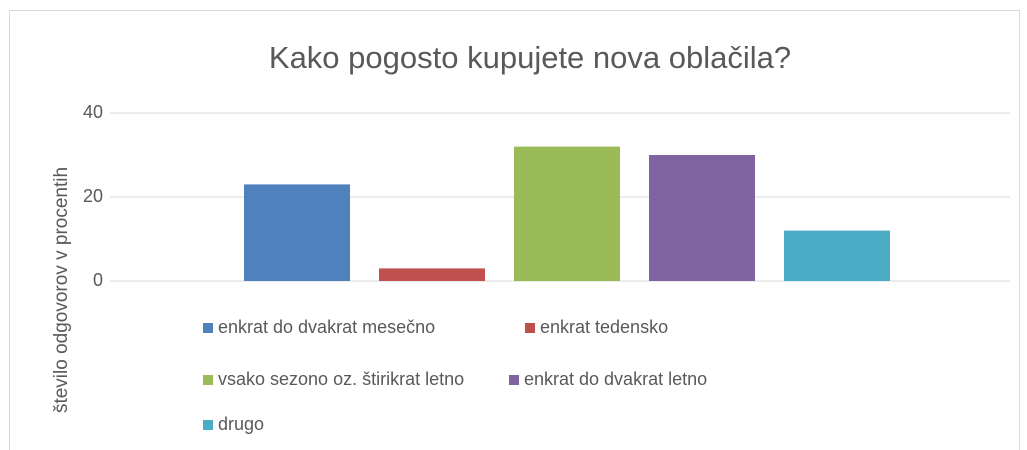  I want to click on chart-title: Kako pogosto kupujete nova oblačila?, so click(530, 57).